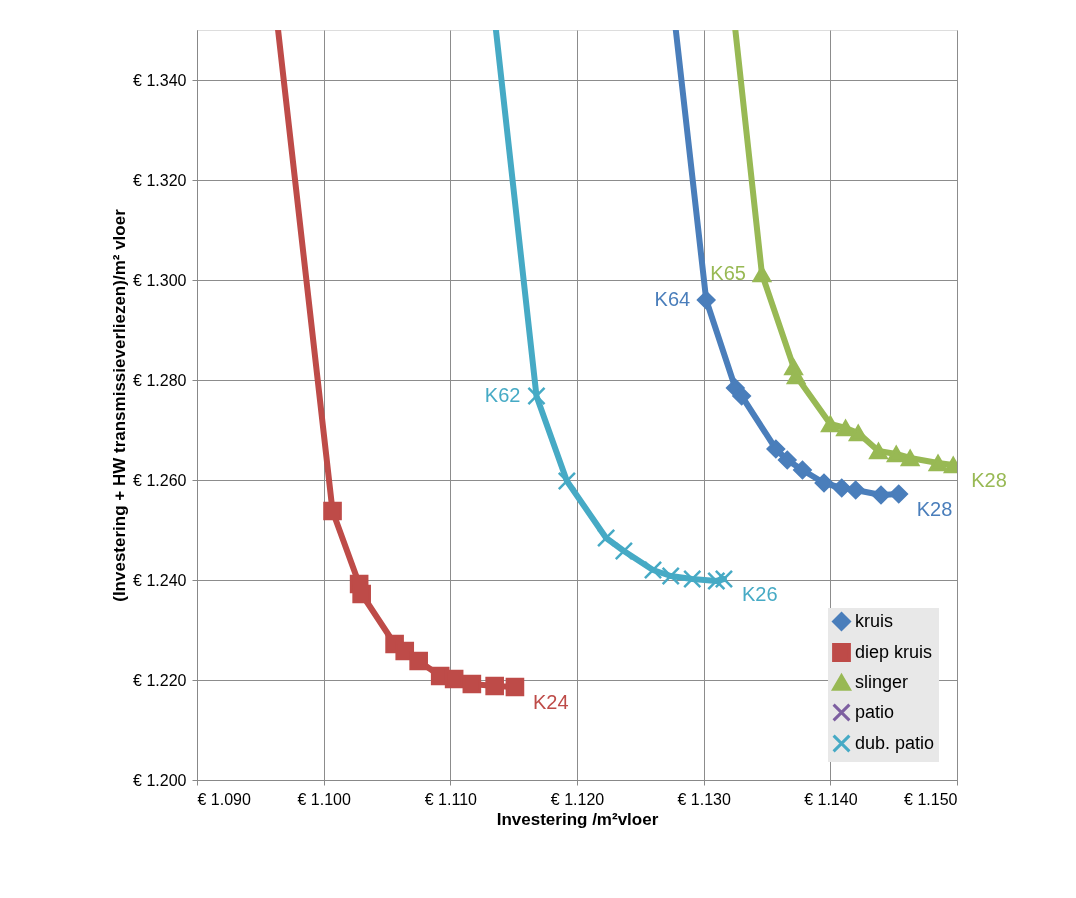 This screenshot has width=1076, height=898. What do you see at coordinates (160, 480) in the screenshot?
I see `y-tick-label: € 1.260` at bounding box center [160, 480].